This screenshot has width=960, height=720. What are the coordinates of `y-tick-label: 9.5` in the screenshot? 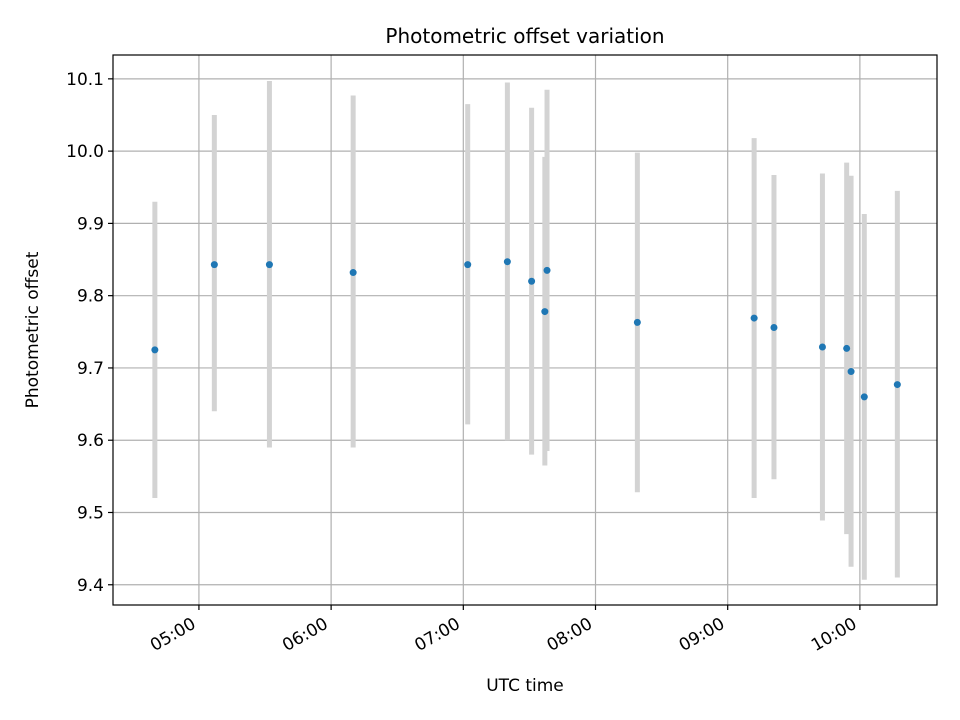 It's located at (90, 513).